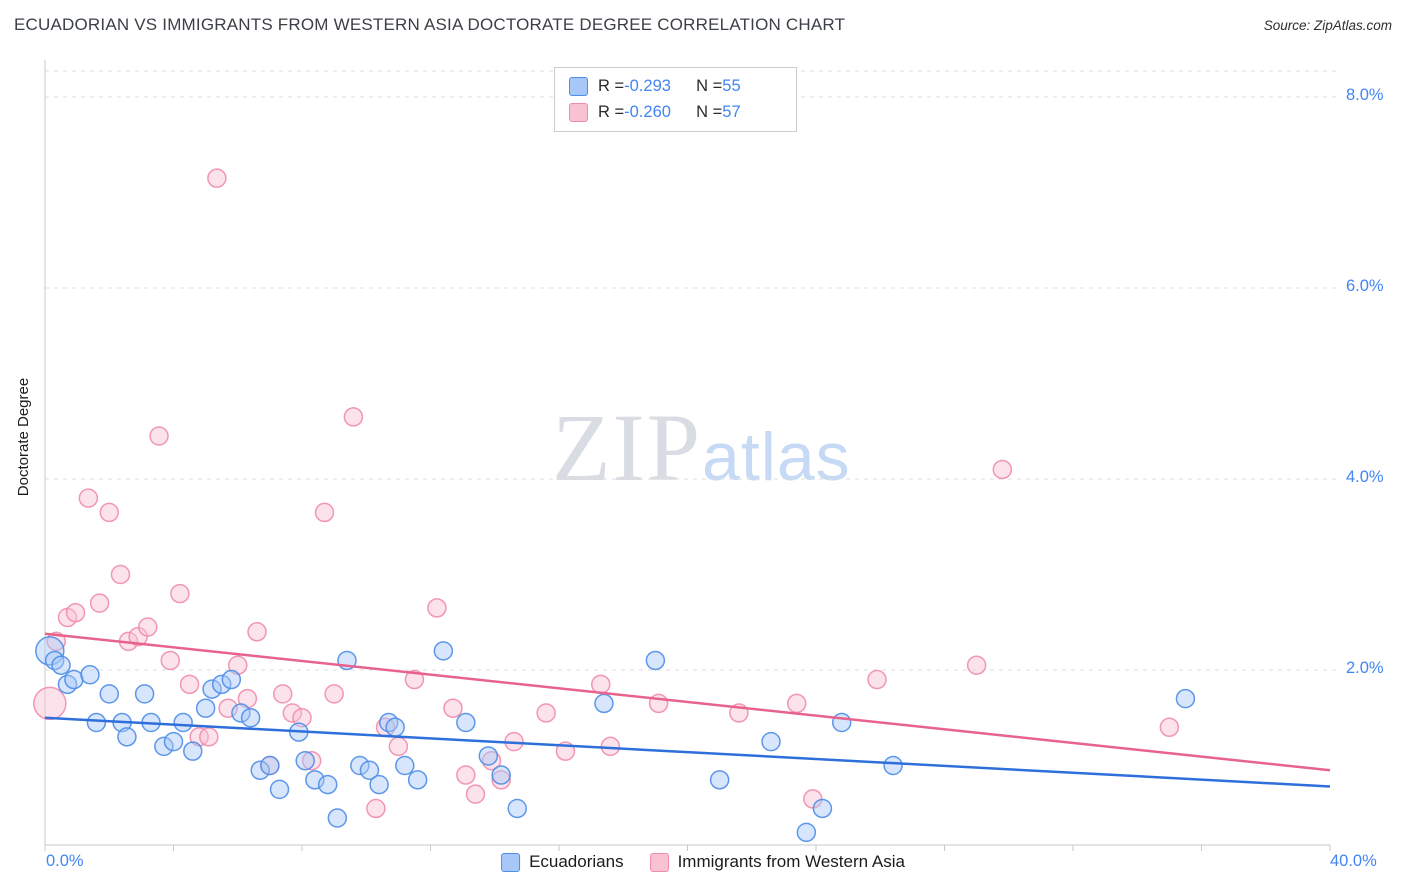 The image size is (1406, 892). What do you see at coordinates (23, 437) in the screenshot?
I see `y-axis-label: Doctorate Degree` at bounding box center [23, 437].